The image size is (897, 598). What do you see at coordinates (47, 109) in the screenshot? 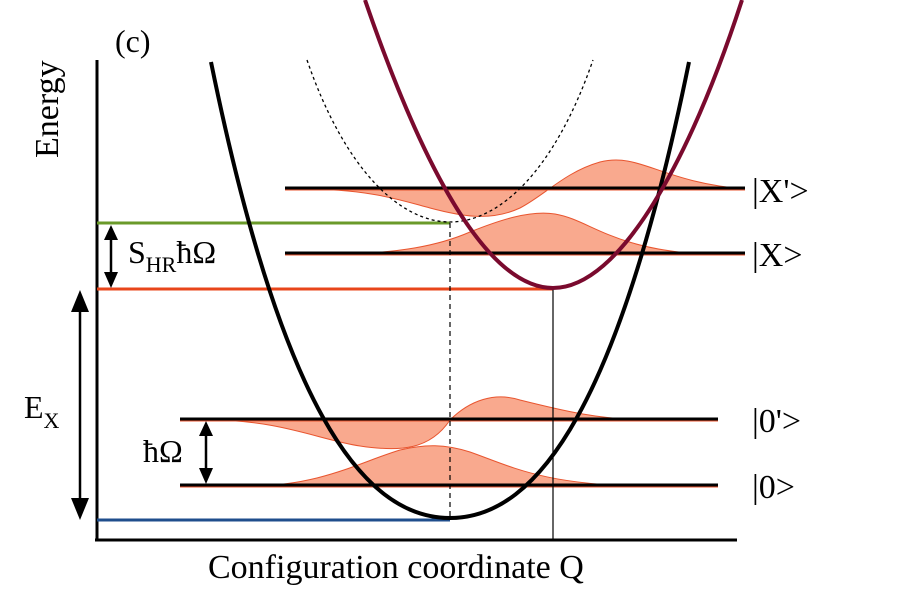
I see `y-axis-label: Energy` at bounding box center [47, 109].